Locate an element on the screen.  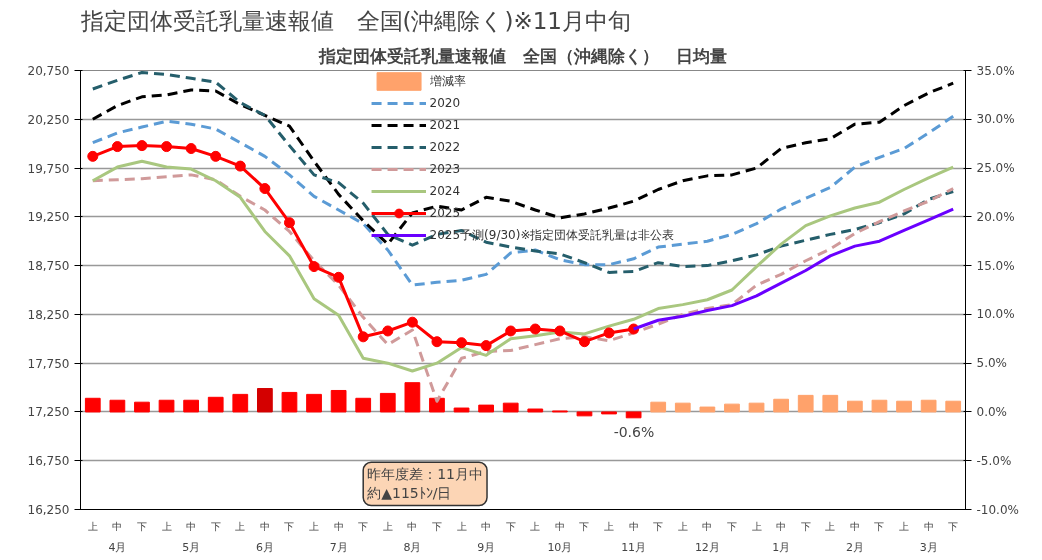
y2-tick-label: 0.0% is located at coordinates (991, 411).